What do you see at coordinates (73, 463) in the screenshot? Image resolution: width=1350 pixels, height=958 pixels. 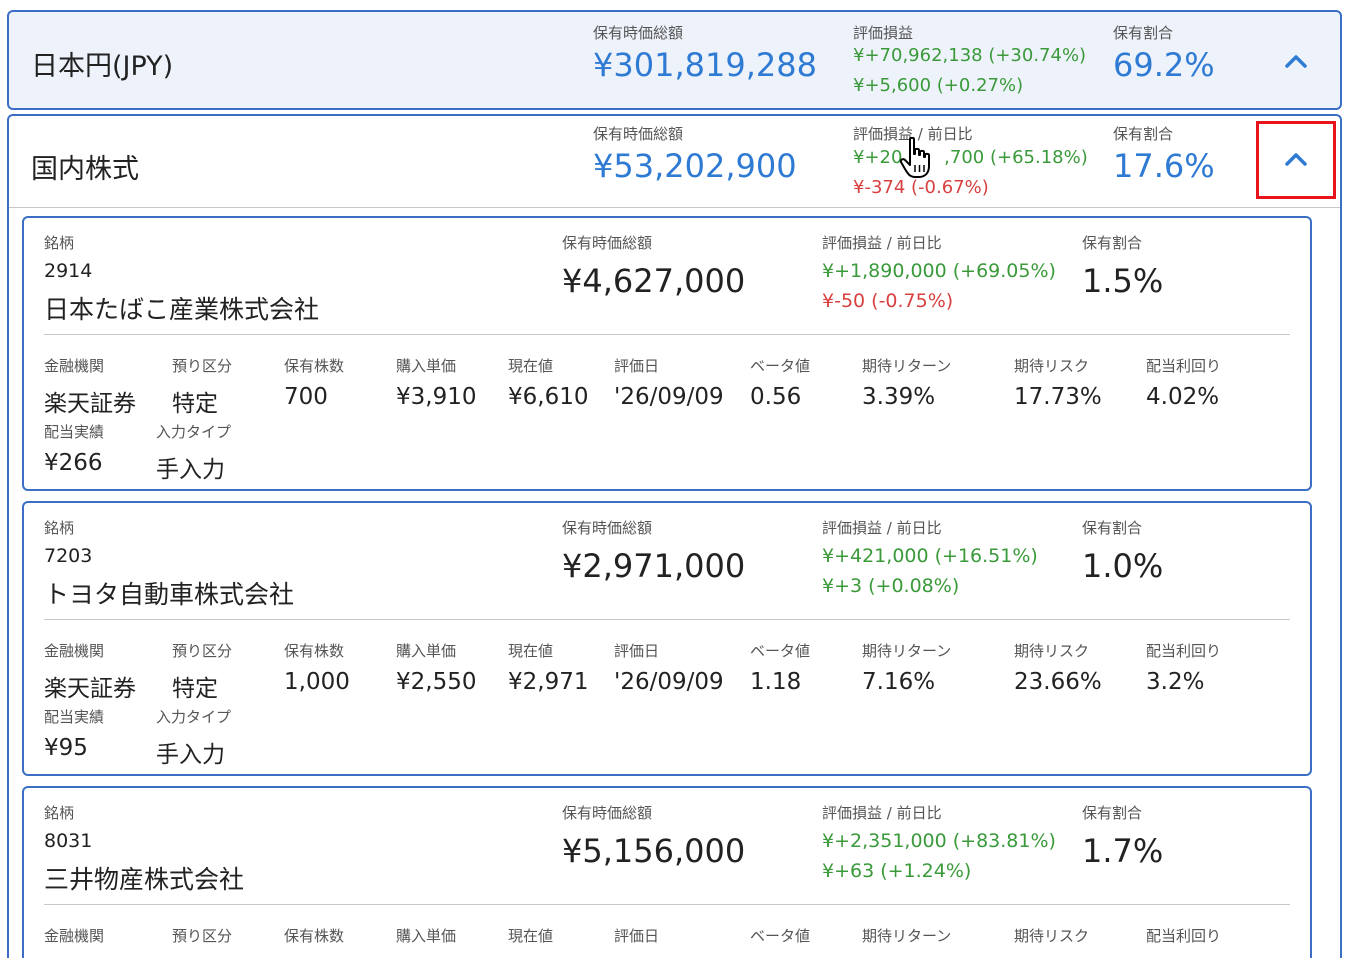 I see `dividend-actual-value: ¥266` at bounding box center [73, 463].